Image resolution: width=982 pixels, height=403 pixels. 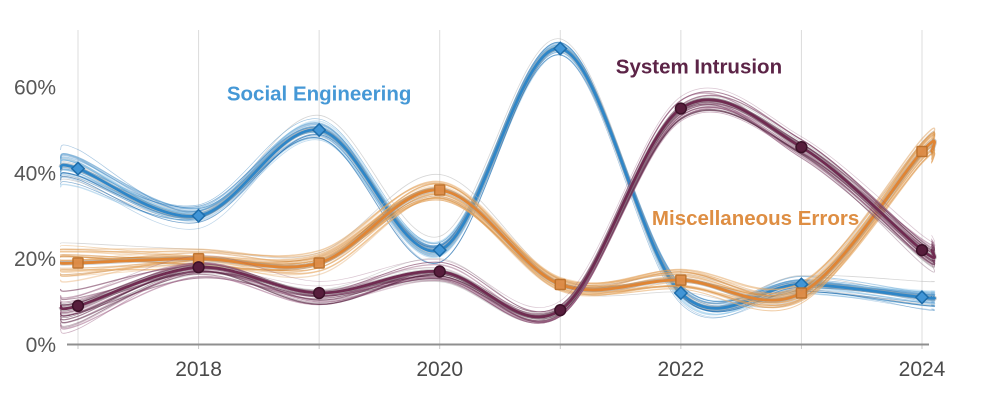 What do you see at coordinates (41, 345) in the screenshot?
I see `y-tick-label-0: 0%` at bounding box center [41, 345].